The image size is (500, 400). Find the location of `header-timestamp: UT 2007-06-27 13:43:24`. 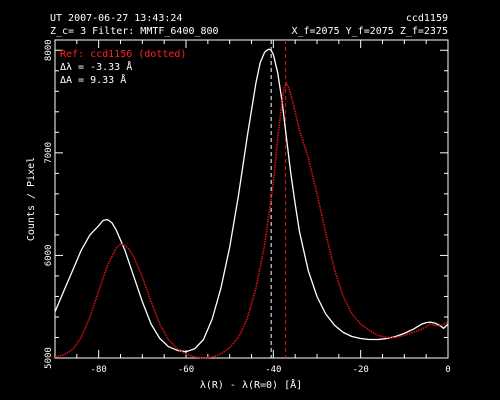

header-timestamp: UT 2007-06-27 13:43:24 is located at coordinates (116, 18).